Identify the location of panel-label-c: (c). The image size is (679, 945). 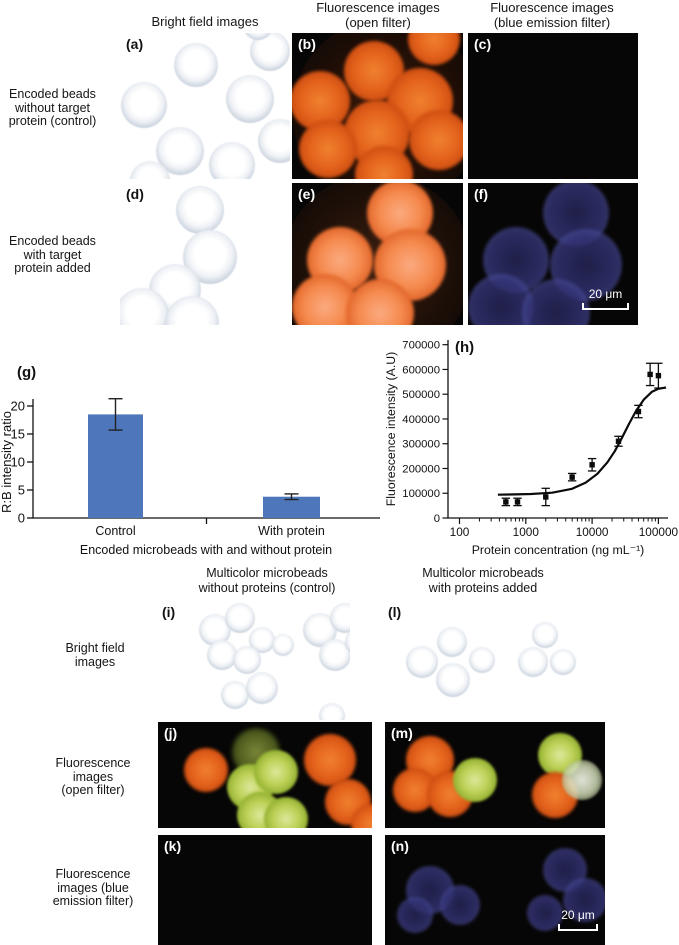
(483, 44).